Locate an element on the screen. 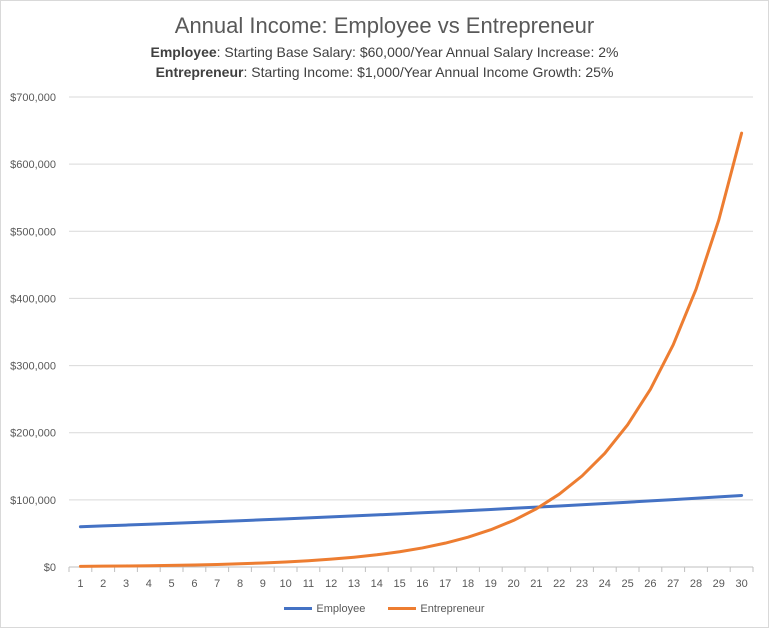  y-tick-label: $100,000 is located at coordinates (33, 501).